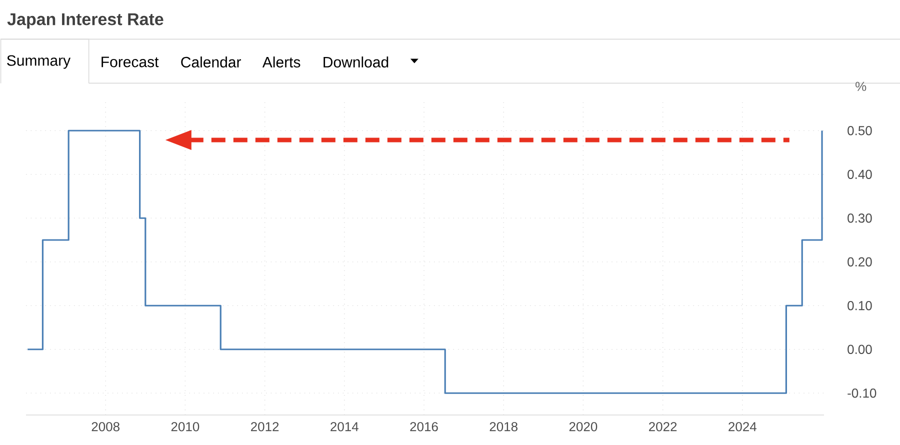  What do you see at coordinates (39, 62) in the screenshot?
I see `text: Summary` at bounding box center [39, 62].